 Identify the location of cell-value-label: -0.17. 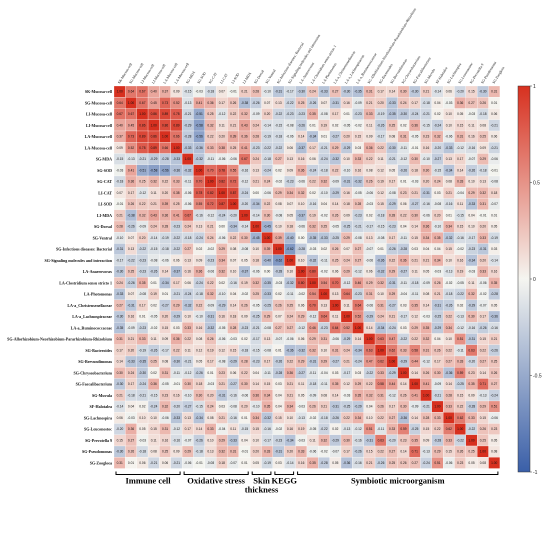
(267, 440).